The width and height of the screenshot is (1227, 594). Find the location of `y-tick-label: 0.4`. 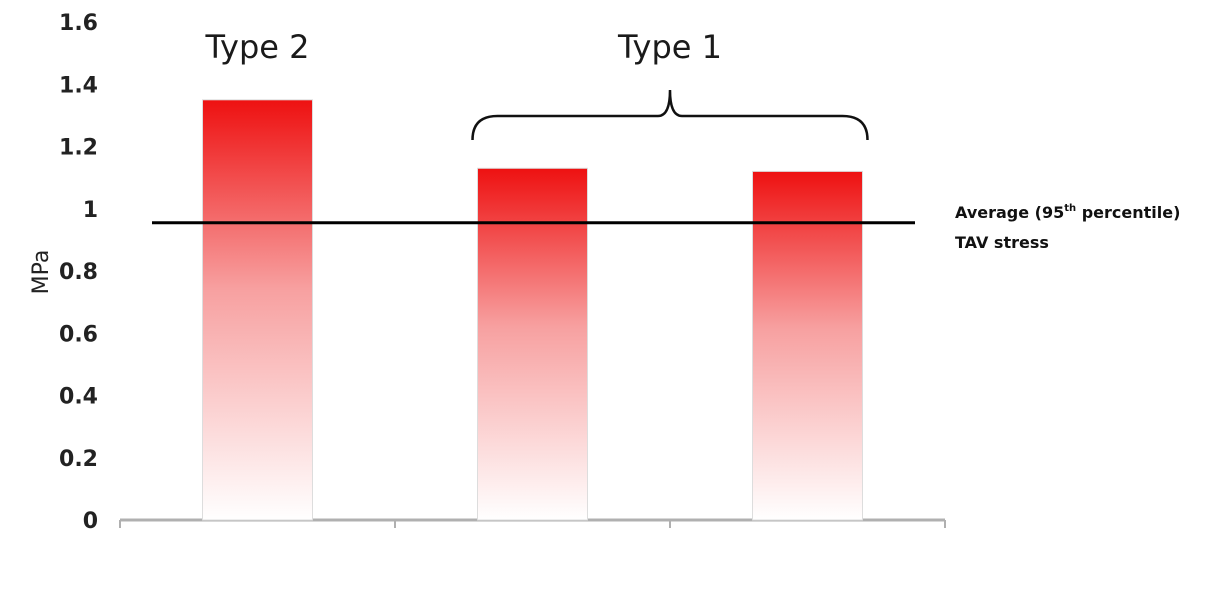

y-tick-label: 0.4 is located at coordinates (78, 397).